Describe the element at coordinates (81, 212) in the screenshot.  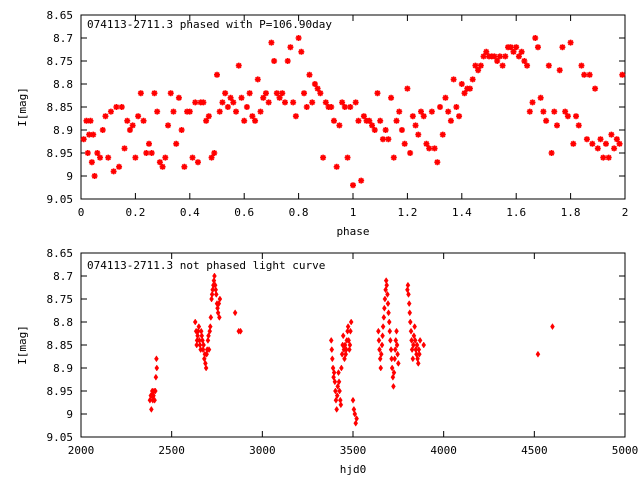
I see `x-tick-label: 0` at that location.